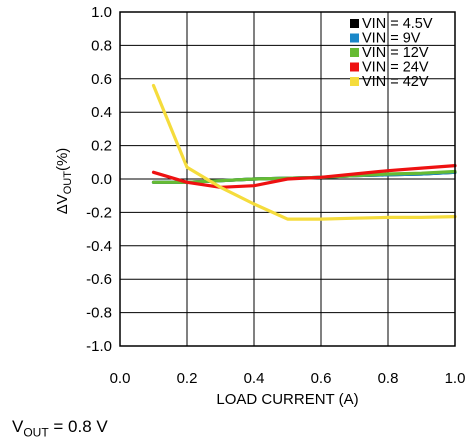 This screenshot has height=445, width=471. I want to click on footnote-tail: = 0.8 V, so click(78, 426).